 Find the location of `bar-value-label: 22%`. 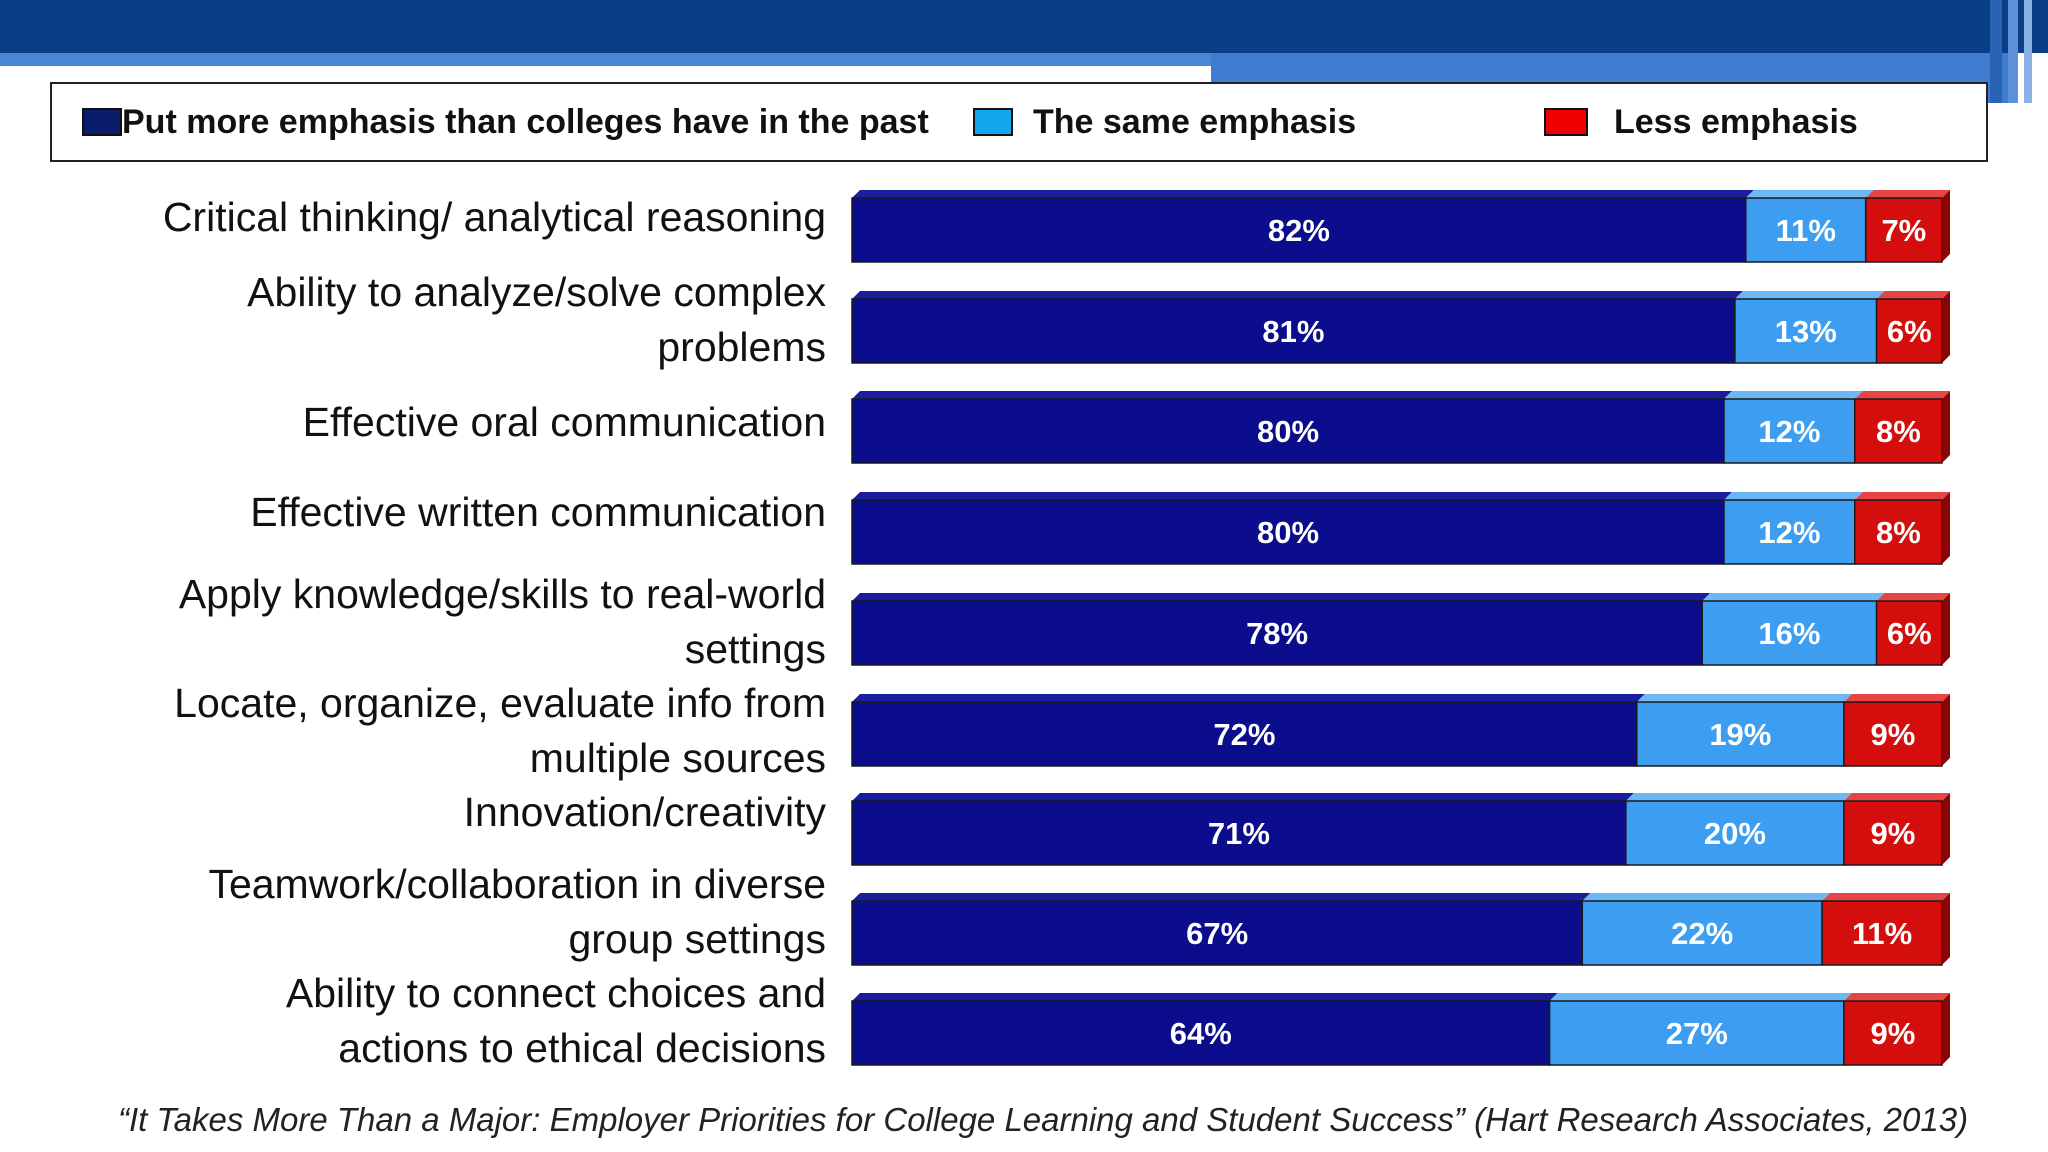

bar-value-label: 22% is located at coordinates (1702, 933).